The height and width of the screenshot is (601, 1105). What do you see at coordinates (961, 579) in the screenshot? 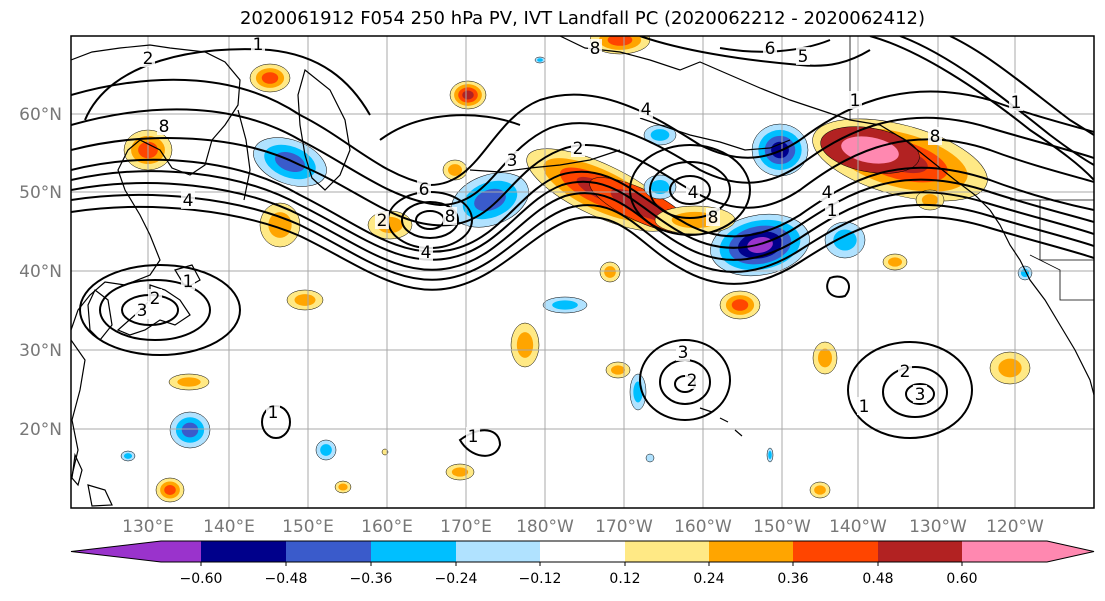
I see `colorbar-tick-label: 0.60` at bounding box center [961, 579].